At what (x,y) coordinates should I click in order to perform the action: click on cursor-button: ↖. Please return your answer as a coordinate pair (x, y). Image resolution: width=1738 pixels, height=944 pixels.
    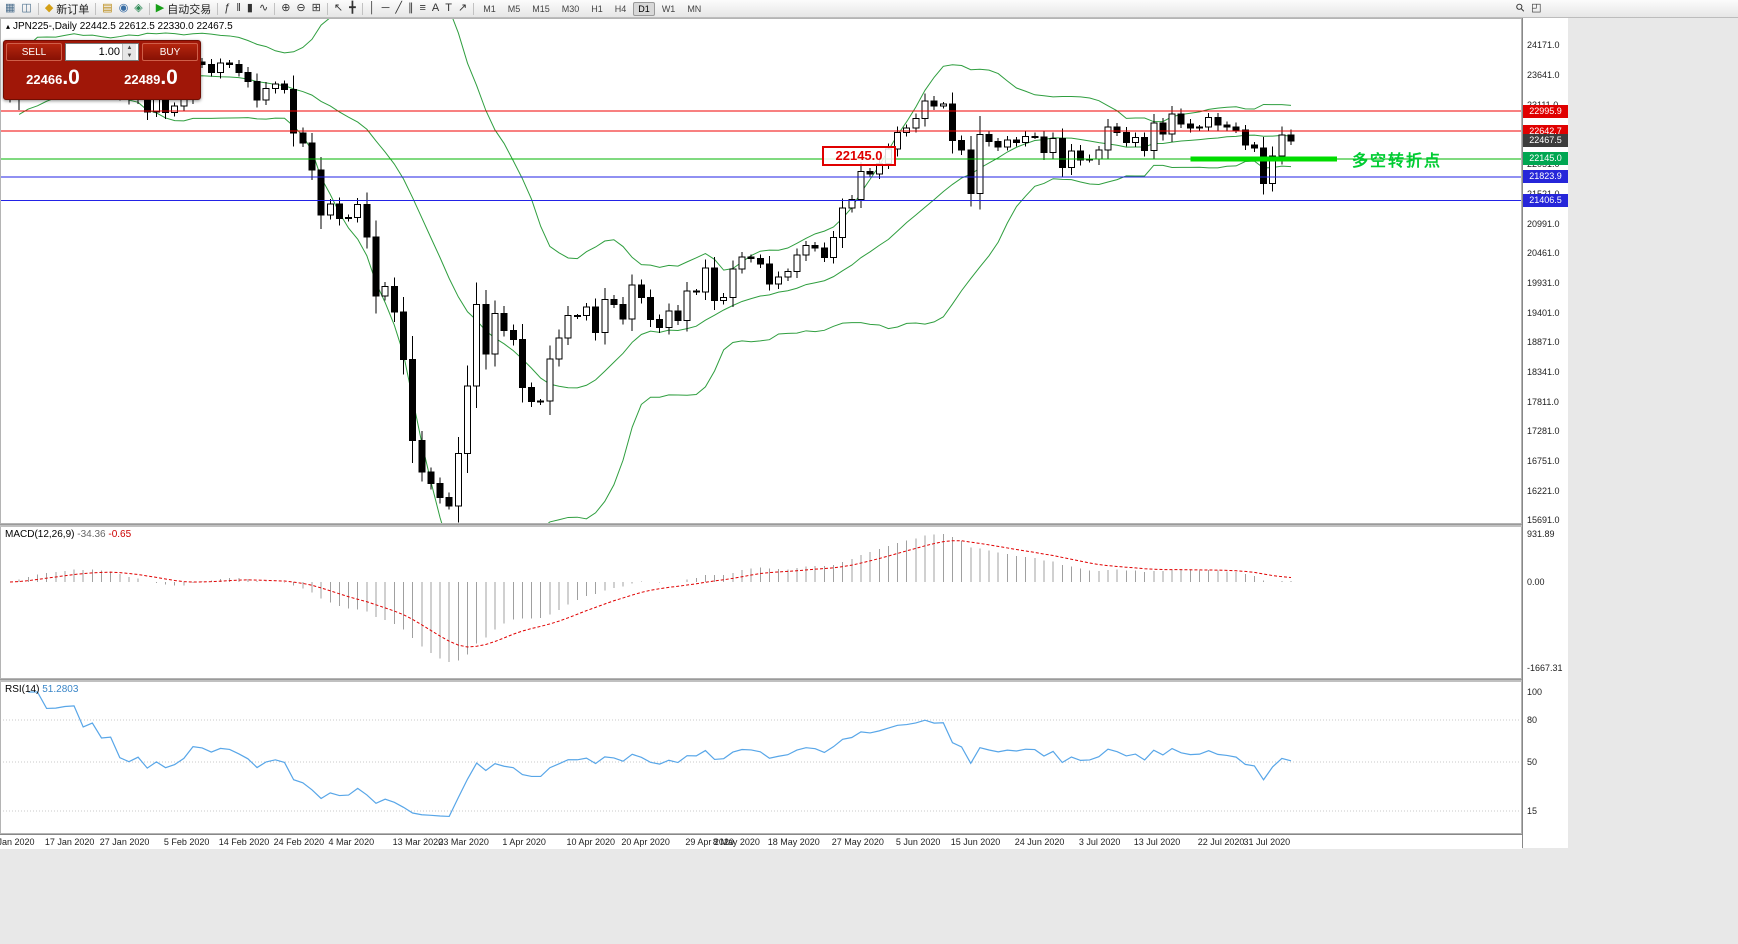
    Looking at the image, I should click on (338, 8).